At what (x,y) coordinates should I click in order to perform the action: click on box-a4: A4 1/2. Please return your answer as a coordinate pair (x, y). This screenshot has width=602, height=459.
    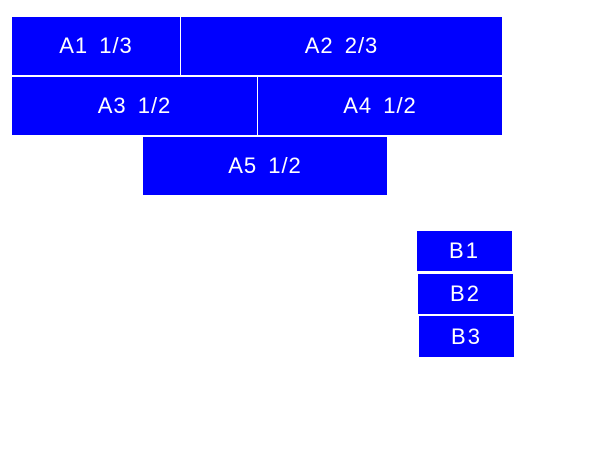
    Looking at the image, I should click on (380, 106).